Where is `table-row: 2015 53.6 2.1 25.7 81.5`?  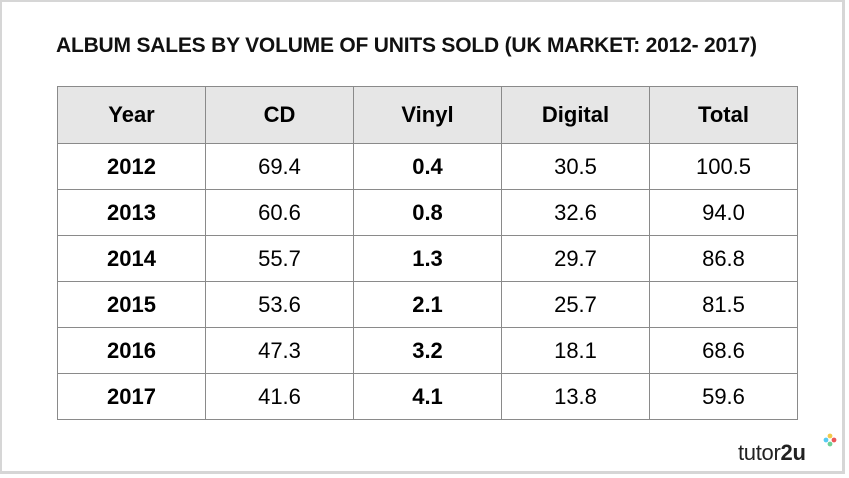 table-row: 2015 53.6 2.1 25.7 81.5 is located at coordinates (427, 304).